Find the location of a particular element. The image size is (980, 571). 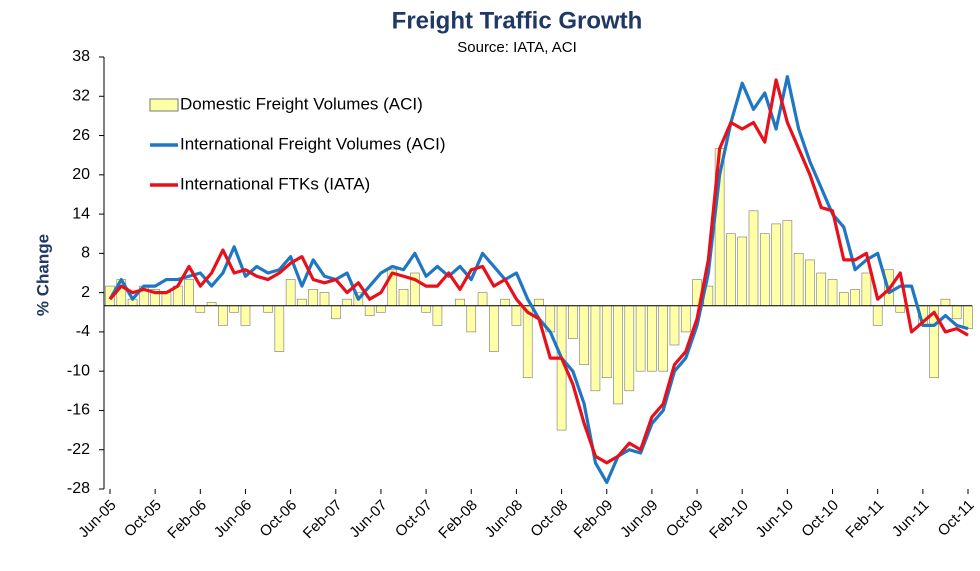

x-tick-label: Jun-09 is located at coordinates (639, 519).